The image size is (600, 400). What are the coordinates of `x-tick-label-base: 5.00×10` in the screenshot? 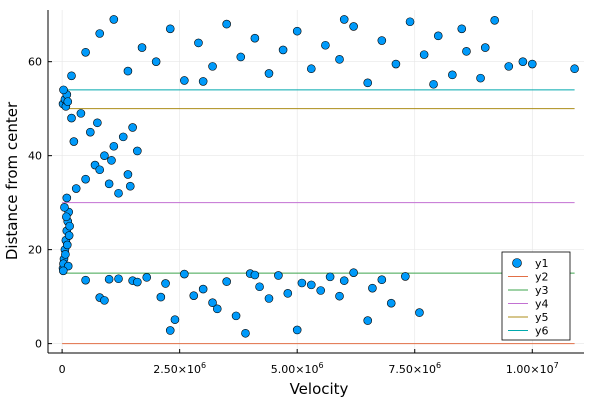 It's located at (295, 369).